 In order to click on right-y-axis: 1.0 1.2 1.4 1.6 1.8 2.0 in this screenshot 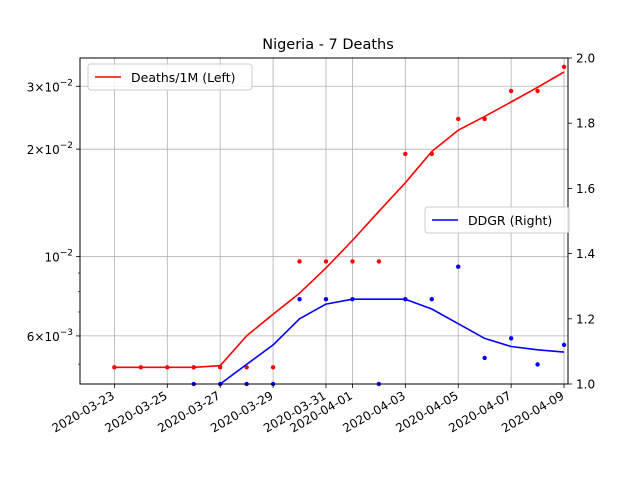, I will do `click(581, 222)`.